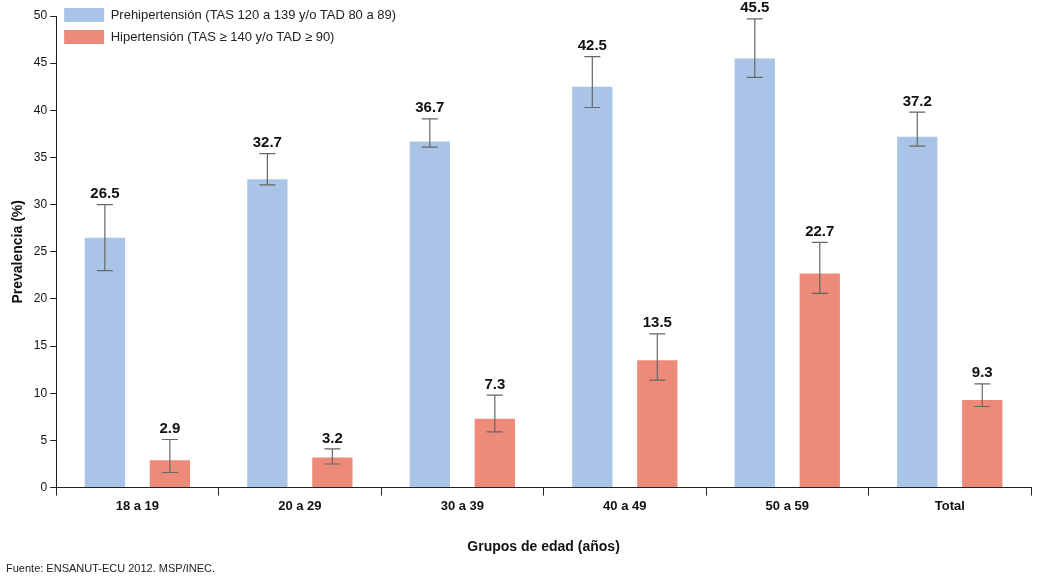 This screenshot has width=1051, height=582. What do you see at coordinates (40, 156) in the screenshot?
I see `y-tick-label: 35` at bounding box center [40, 156].